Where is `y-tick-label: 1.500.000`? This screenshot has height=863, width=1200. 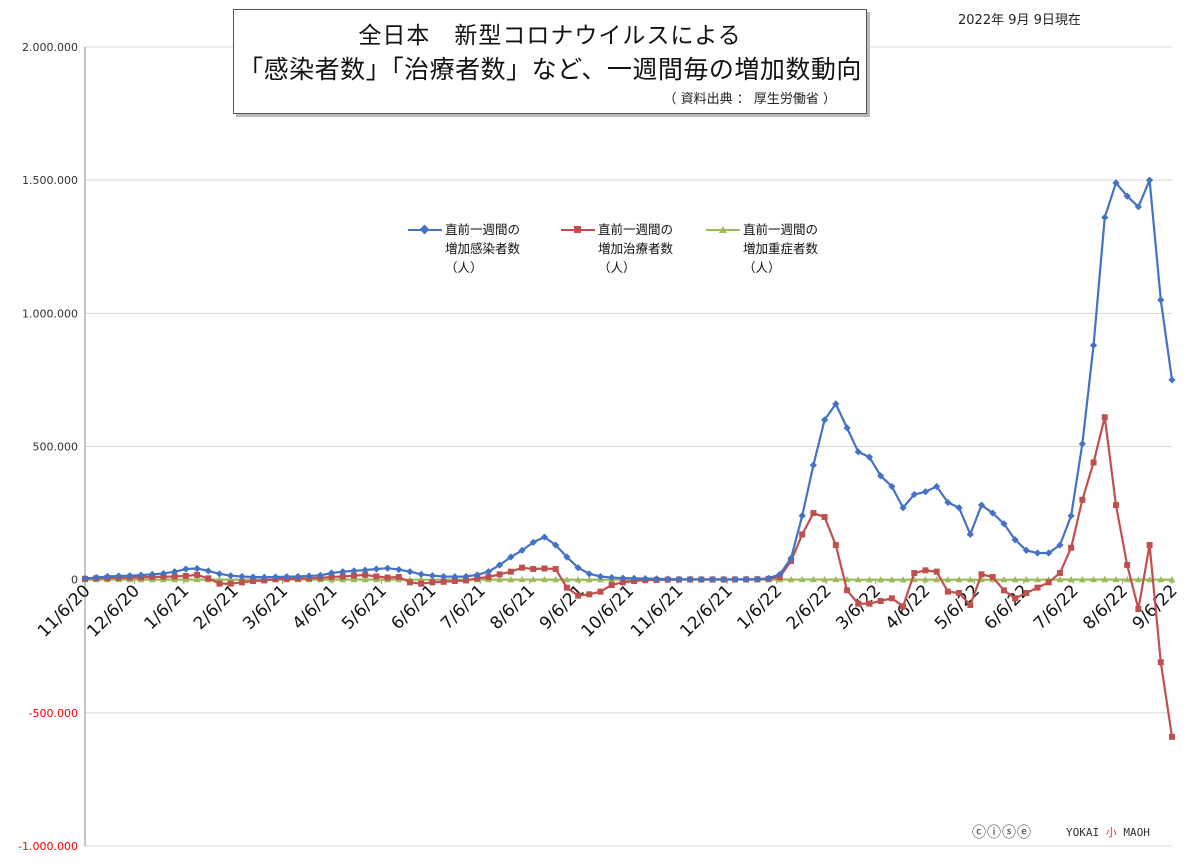
y-tick-label: 1.500.000 is located at coordinates (50, 180).